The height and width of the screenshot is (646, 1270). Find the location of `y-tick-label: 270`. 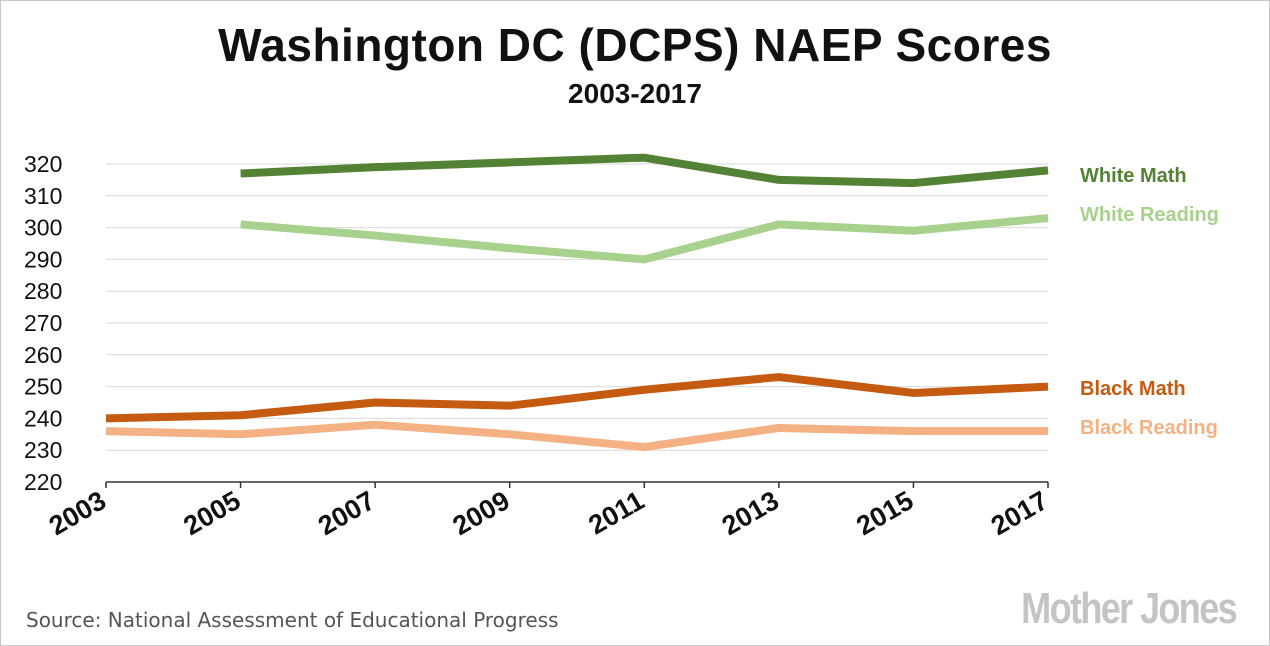

y-tick-label: 270 is located at coordinates (43, 323).